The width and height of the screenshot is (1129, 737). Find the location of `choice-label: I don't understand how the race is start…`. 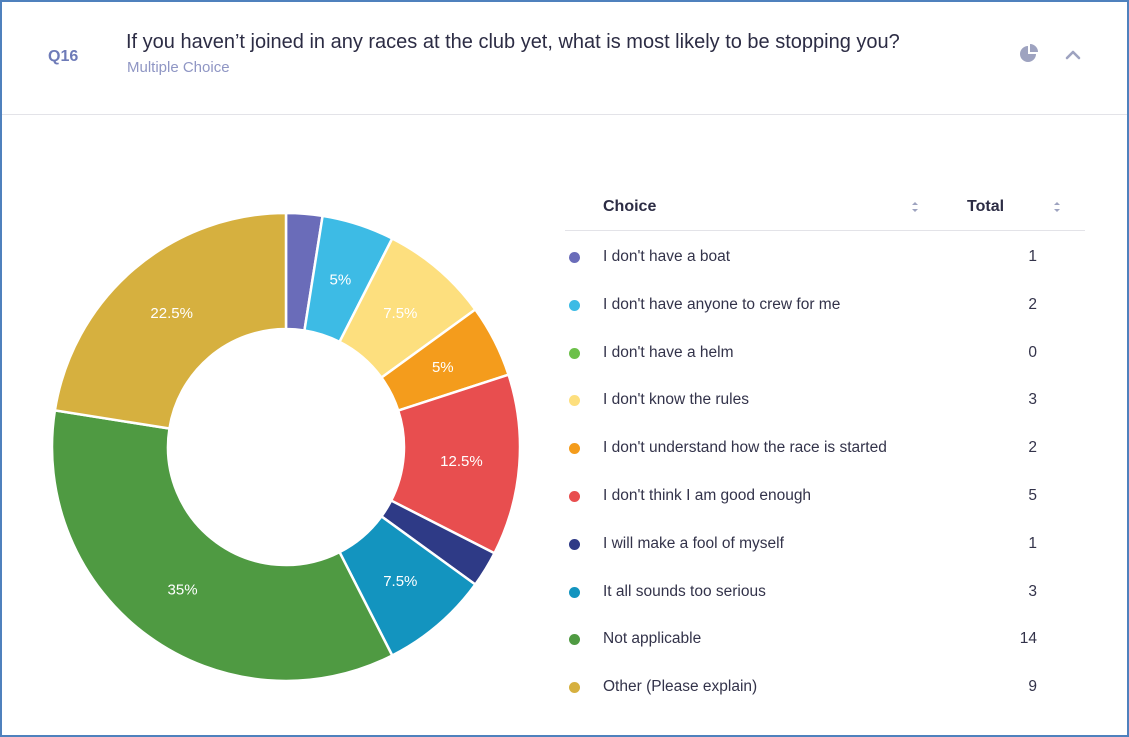

choice-label: I don't understand how the race is start… is located at coordinates (745, 448).